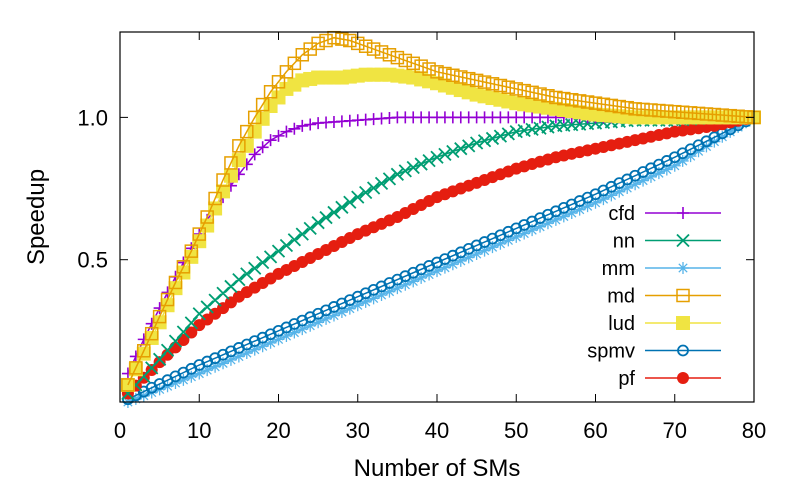 Image resolution: width=800 pixels, height=500 pixels. Describe the element at coordinates (618, 269) in the screenshot. I see `legend-label: mm` at that location.